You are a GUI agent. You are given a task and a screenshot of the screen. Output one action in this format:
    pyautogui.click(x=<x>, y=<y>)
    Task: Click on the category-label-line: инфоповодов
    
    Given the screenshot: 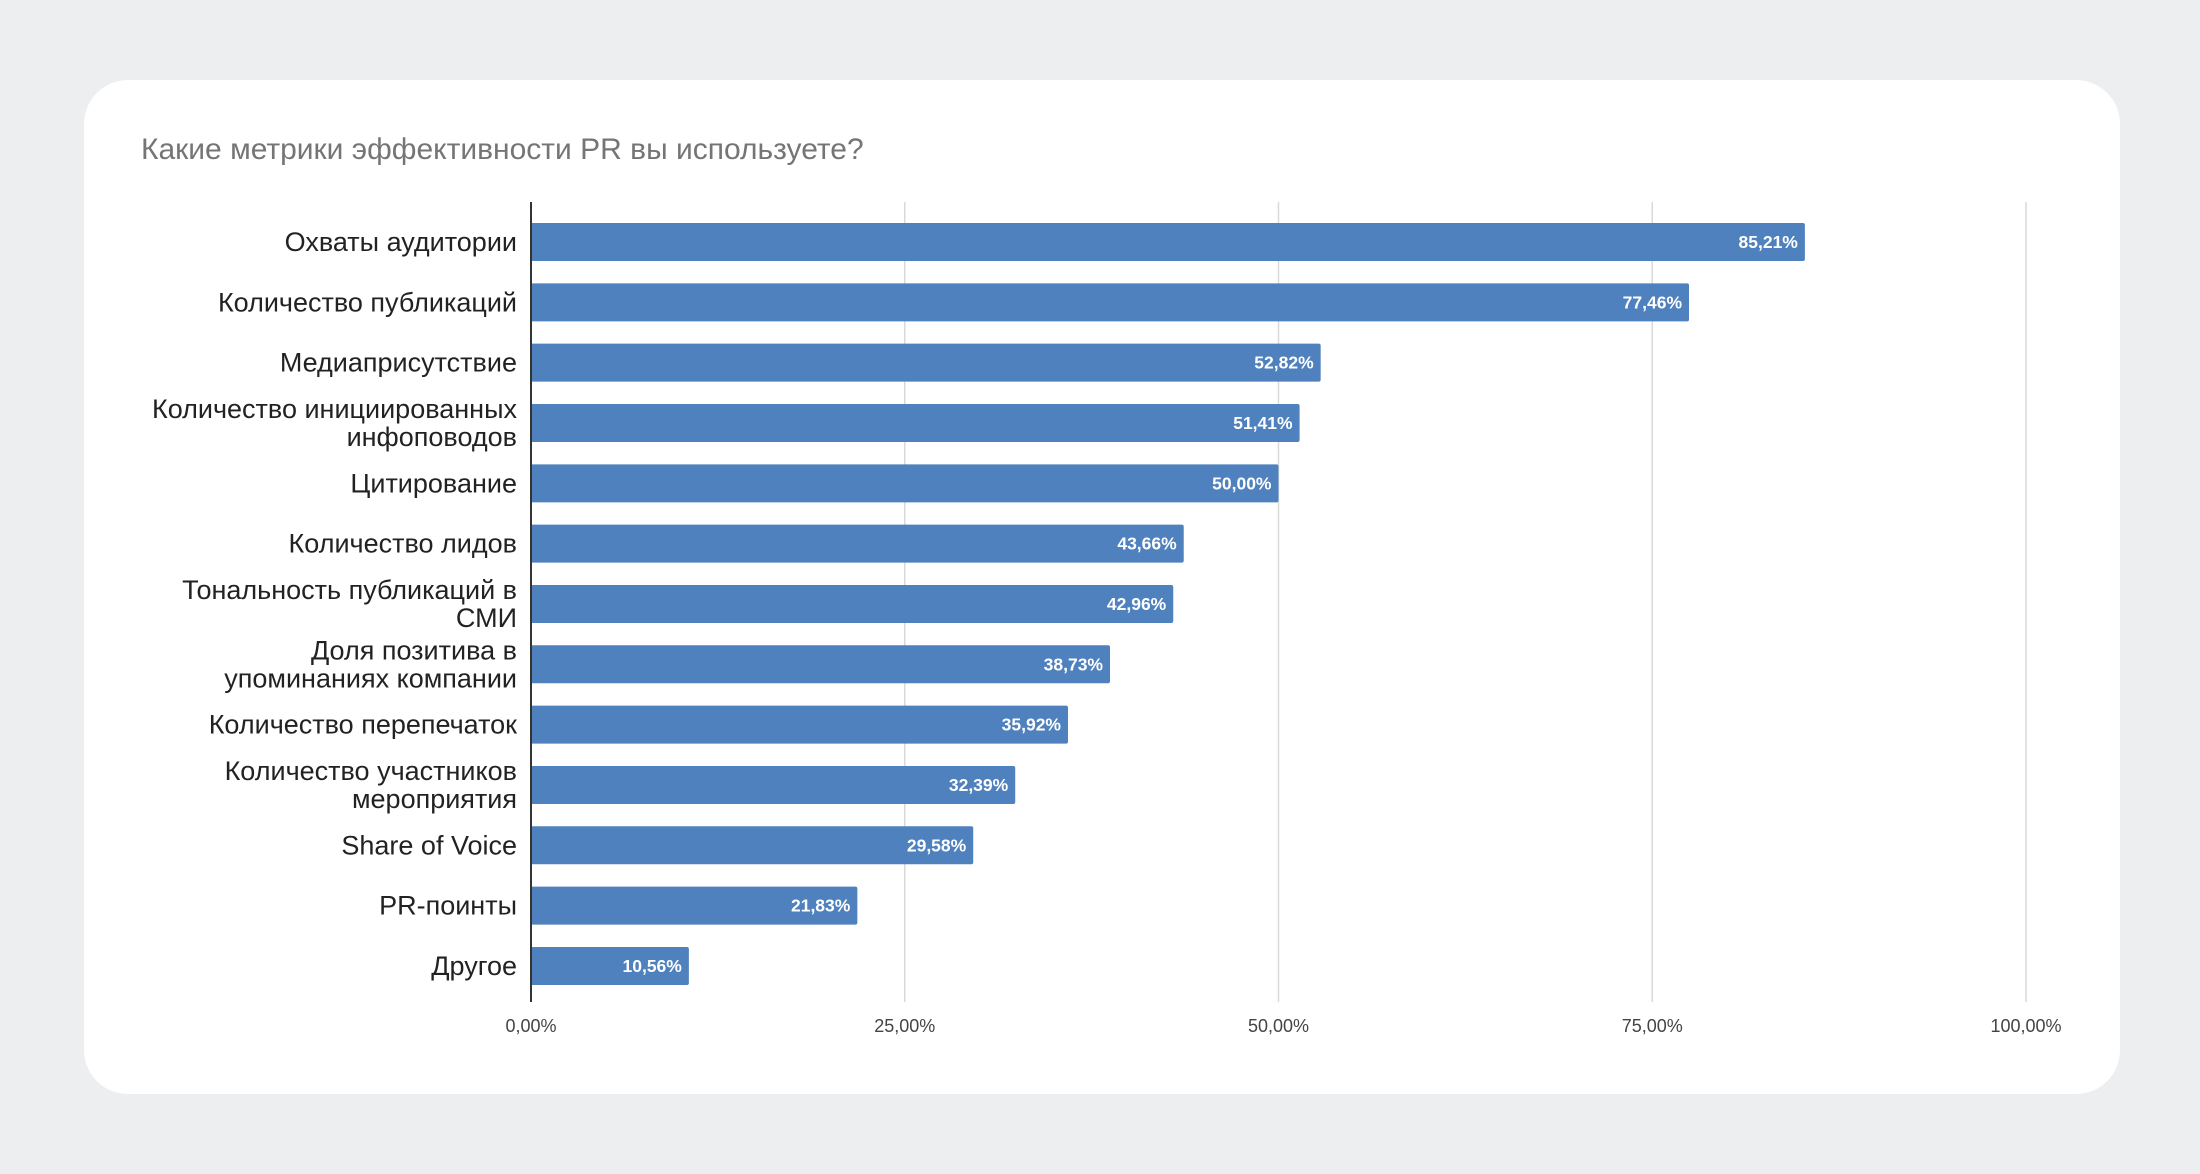 What is the action you would take?
    pyautogui.click(x=432, y=437)
    